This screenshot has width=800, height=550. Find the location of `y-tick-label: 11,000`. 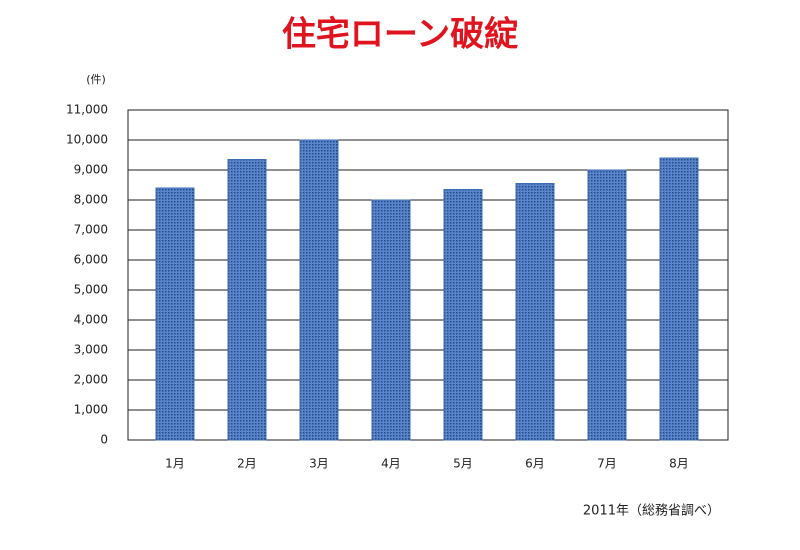

y-tick-label: 11,000 is located at coordinates (87, 110).